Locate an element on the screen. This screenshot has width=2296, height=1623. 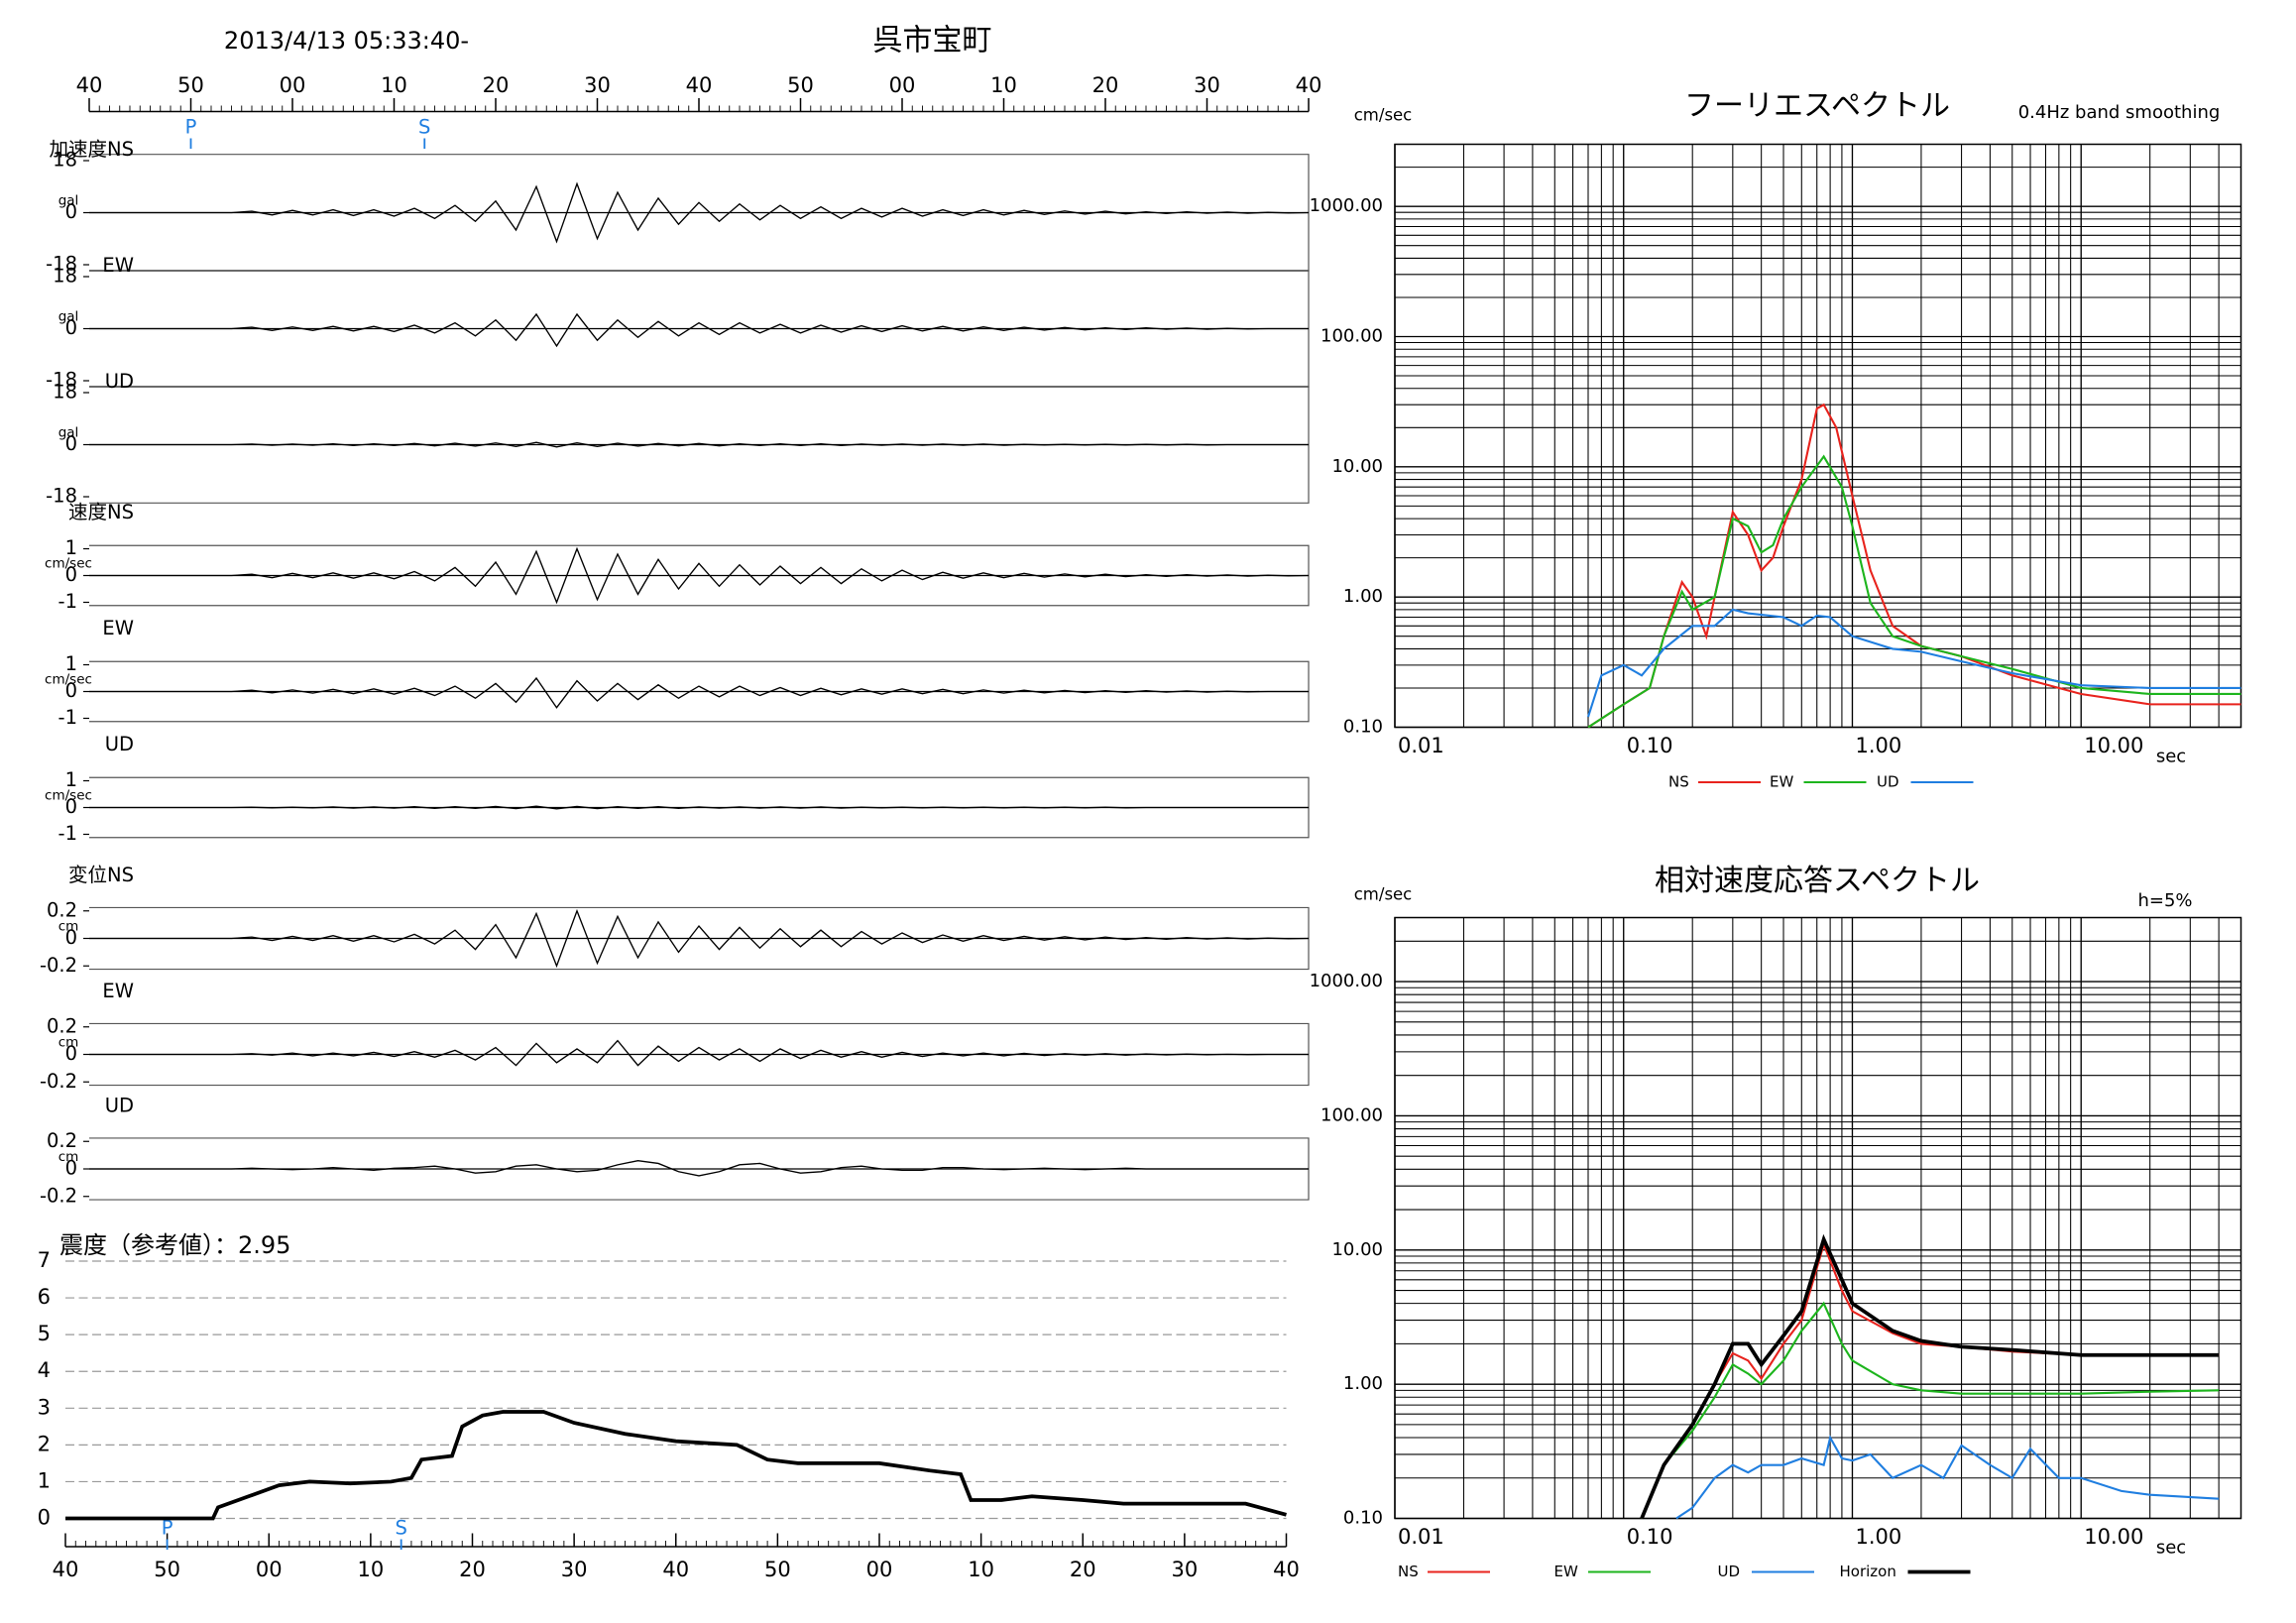
legend-label: Horizon is located at coordinates (1868, 1571).